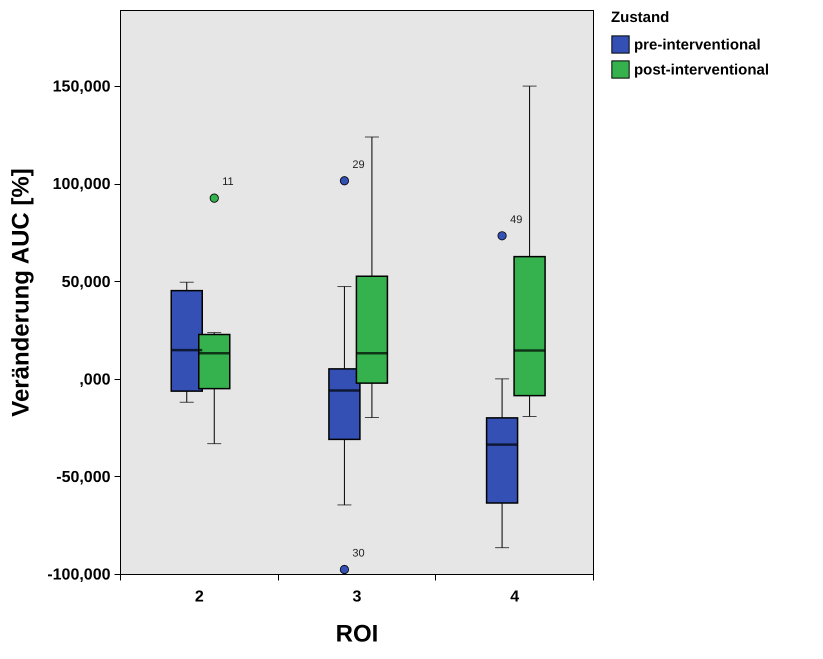 Image resolution: width=823 pixels, height=659 pixels. Describe the element at coordinates (516, 220) in the screenshot. I see `annotation: 49` at that location.